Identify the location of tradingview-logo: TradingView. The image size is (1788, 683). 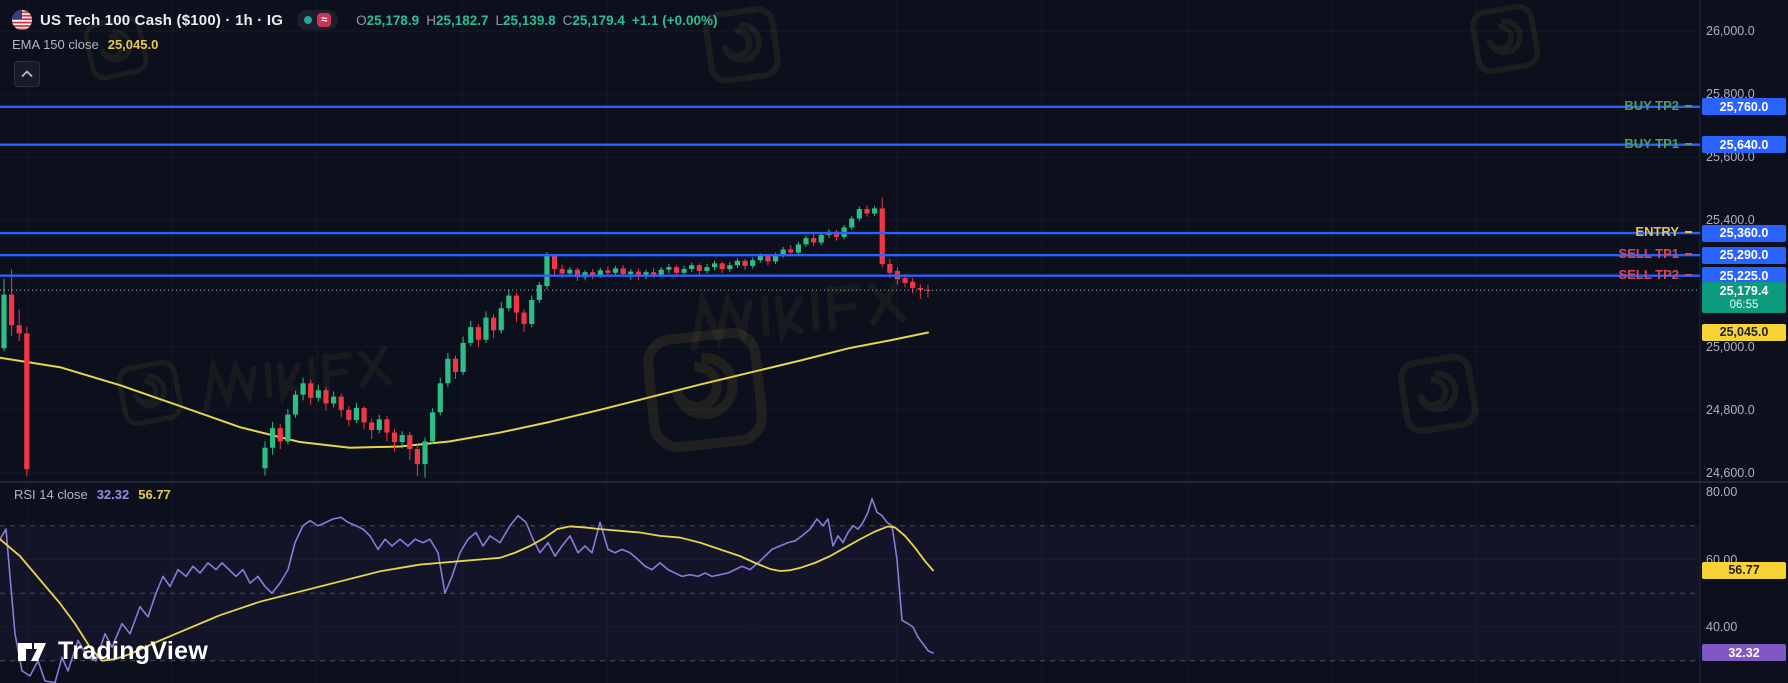
(112, 651).